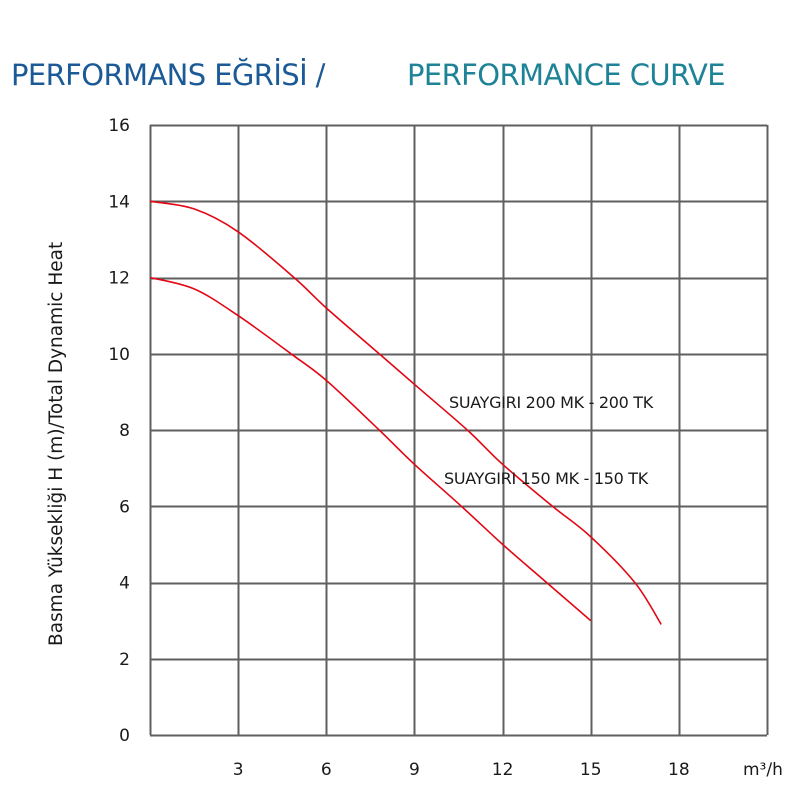 This screenshot has width=800, height=800. What do you see at coordinates (124, 507) in the screenshot?
I see `y-tick-label: 6` at bounding box center [124, 507].